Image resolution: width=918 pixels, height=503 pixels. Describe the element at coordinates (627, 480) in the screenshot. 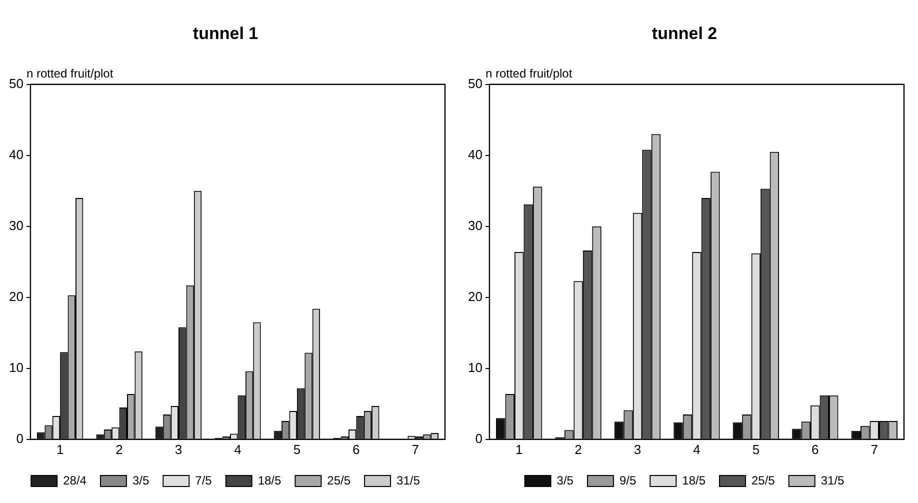

I see `legend-label: 9/5` at that location.